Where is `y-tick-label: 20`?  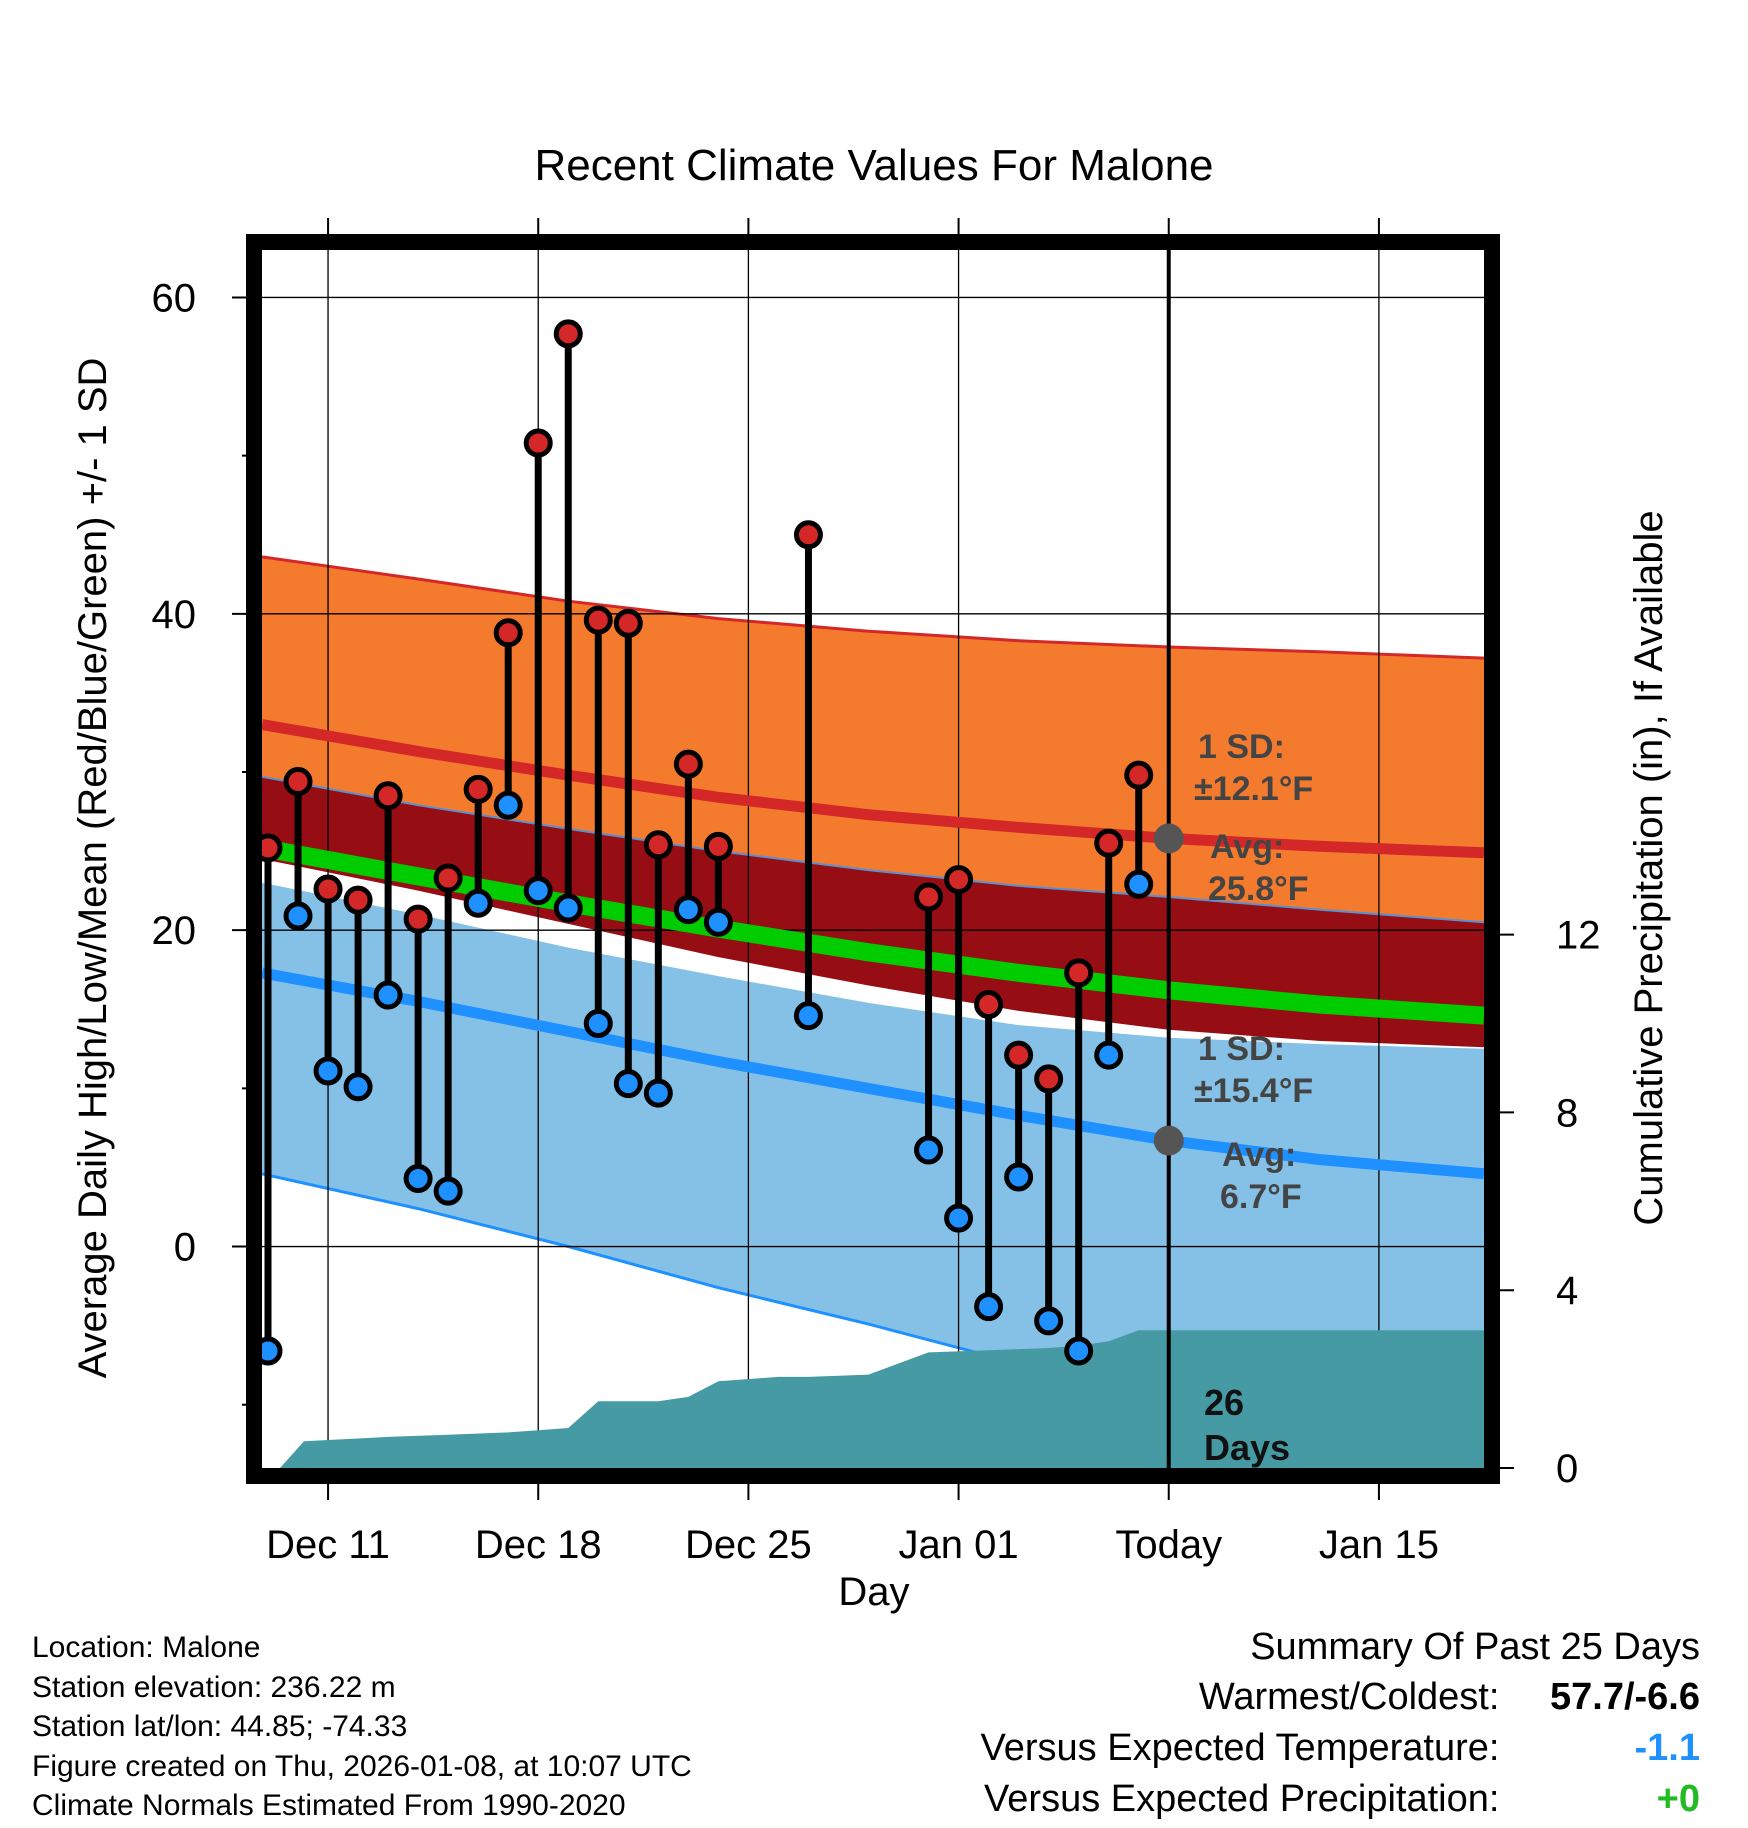 y-tick-label: 20 is located at coordinates (174, 931).